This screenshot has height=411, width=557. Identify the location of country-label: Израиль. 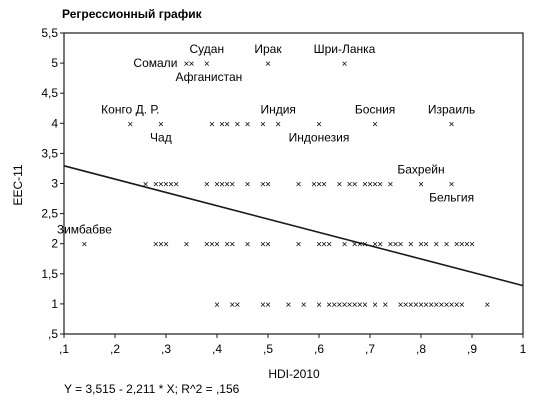
(451, 109).